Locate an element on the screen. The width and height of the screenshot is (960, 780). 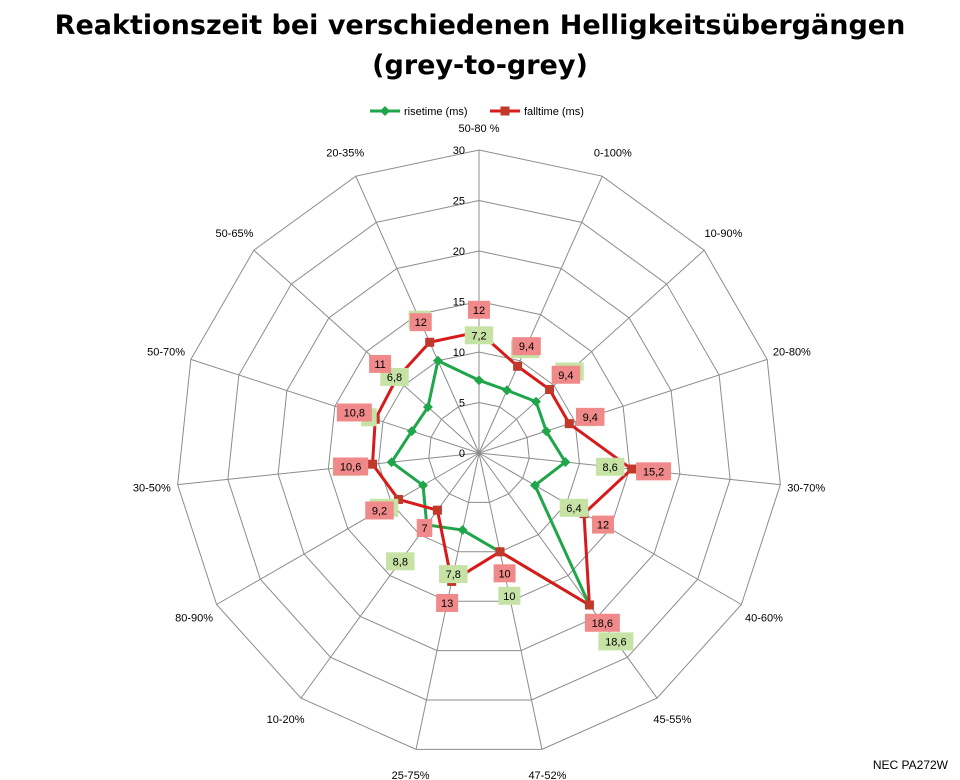
falltime-data-label: 15,2 is located at coordinates (654, 471).